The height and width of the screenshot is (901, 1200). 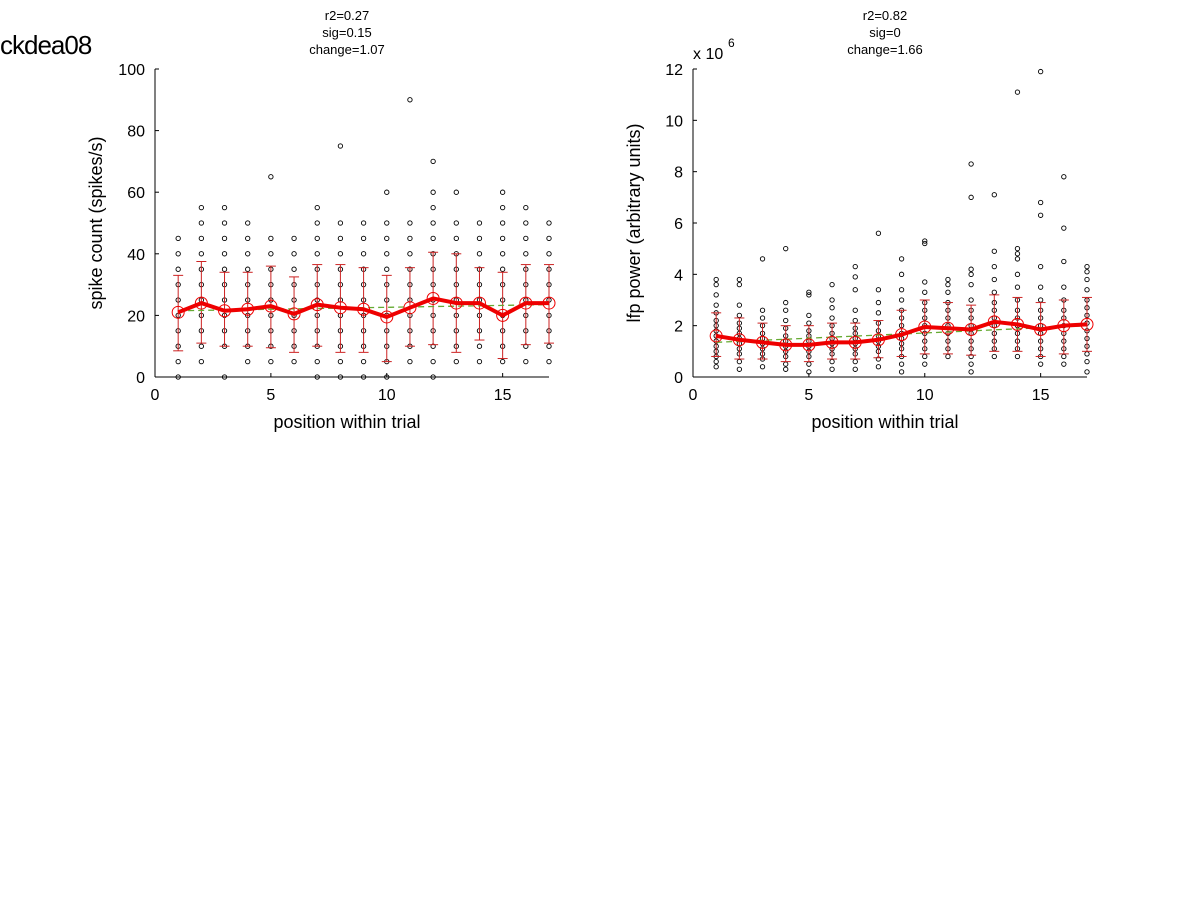 I want to click on stat-line: r2=0.27, so click(x=347, y=15).